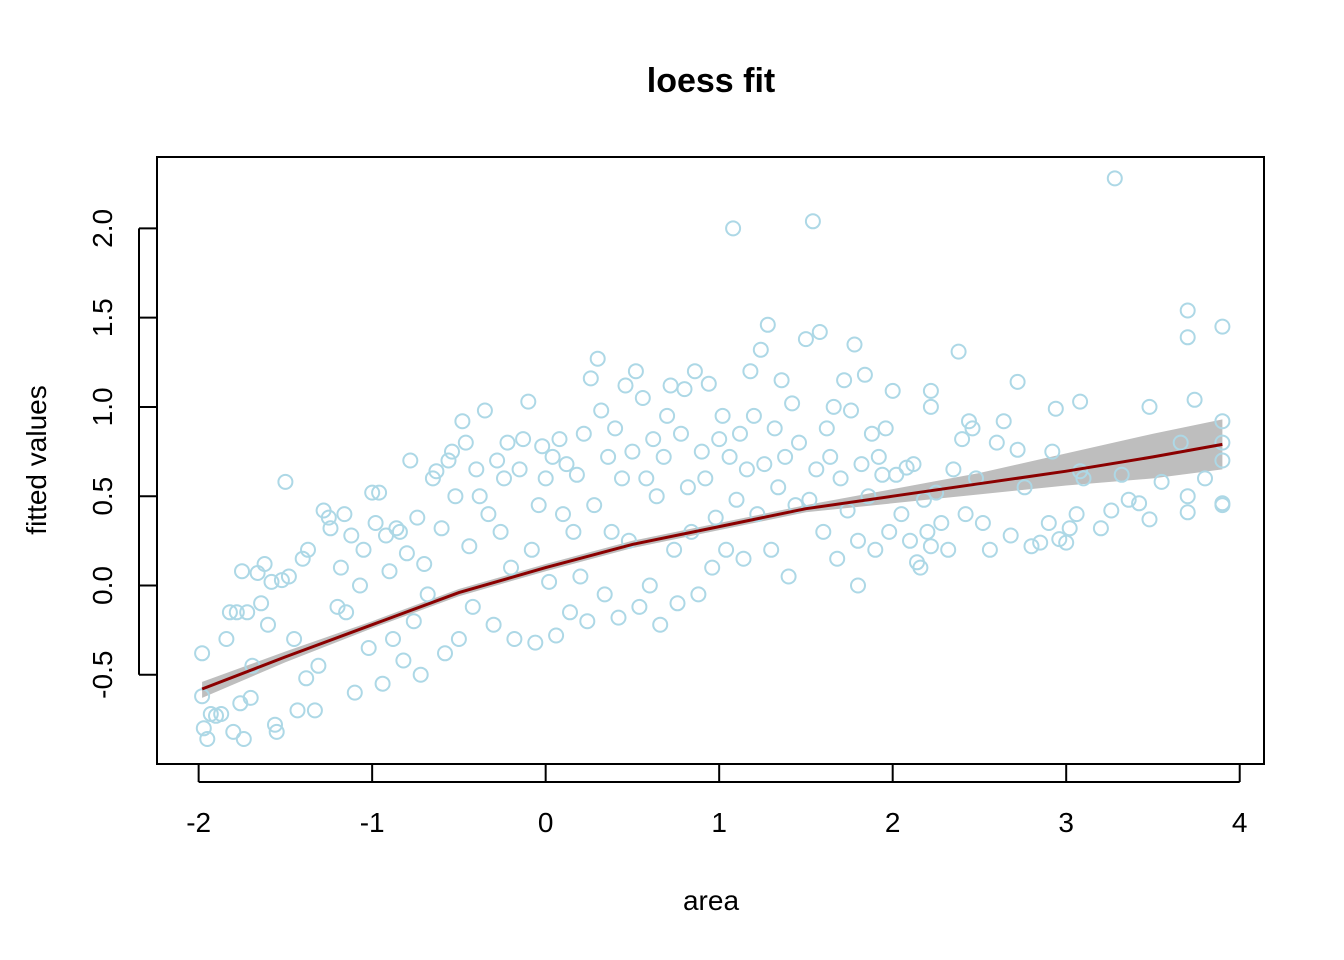 The height and width of the screenshot is (960, 1344). I want to click on y-tick-label: 1.0, so click(102, 406).